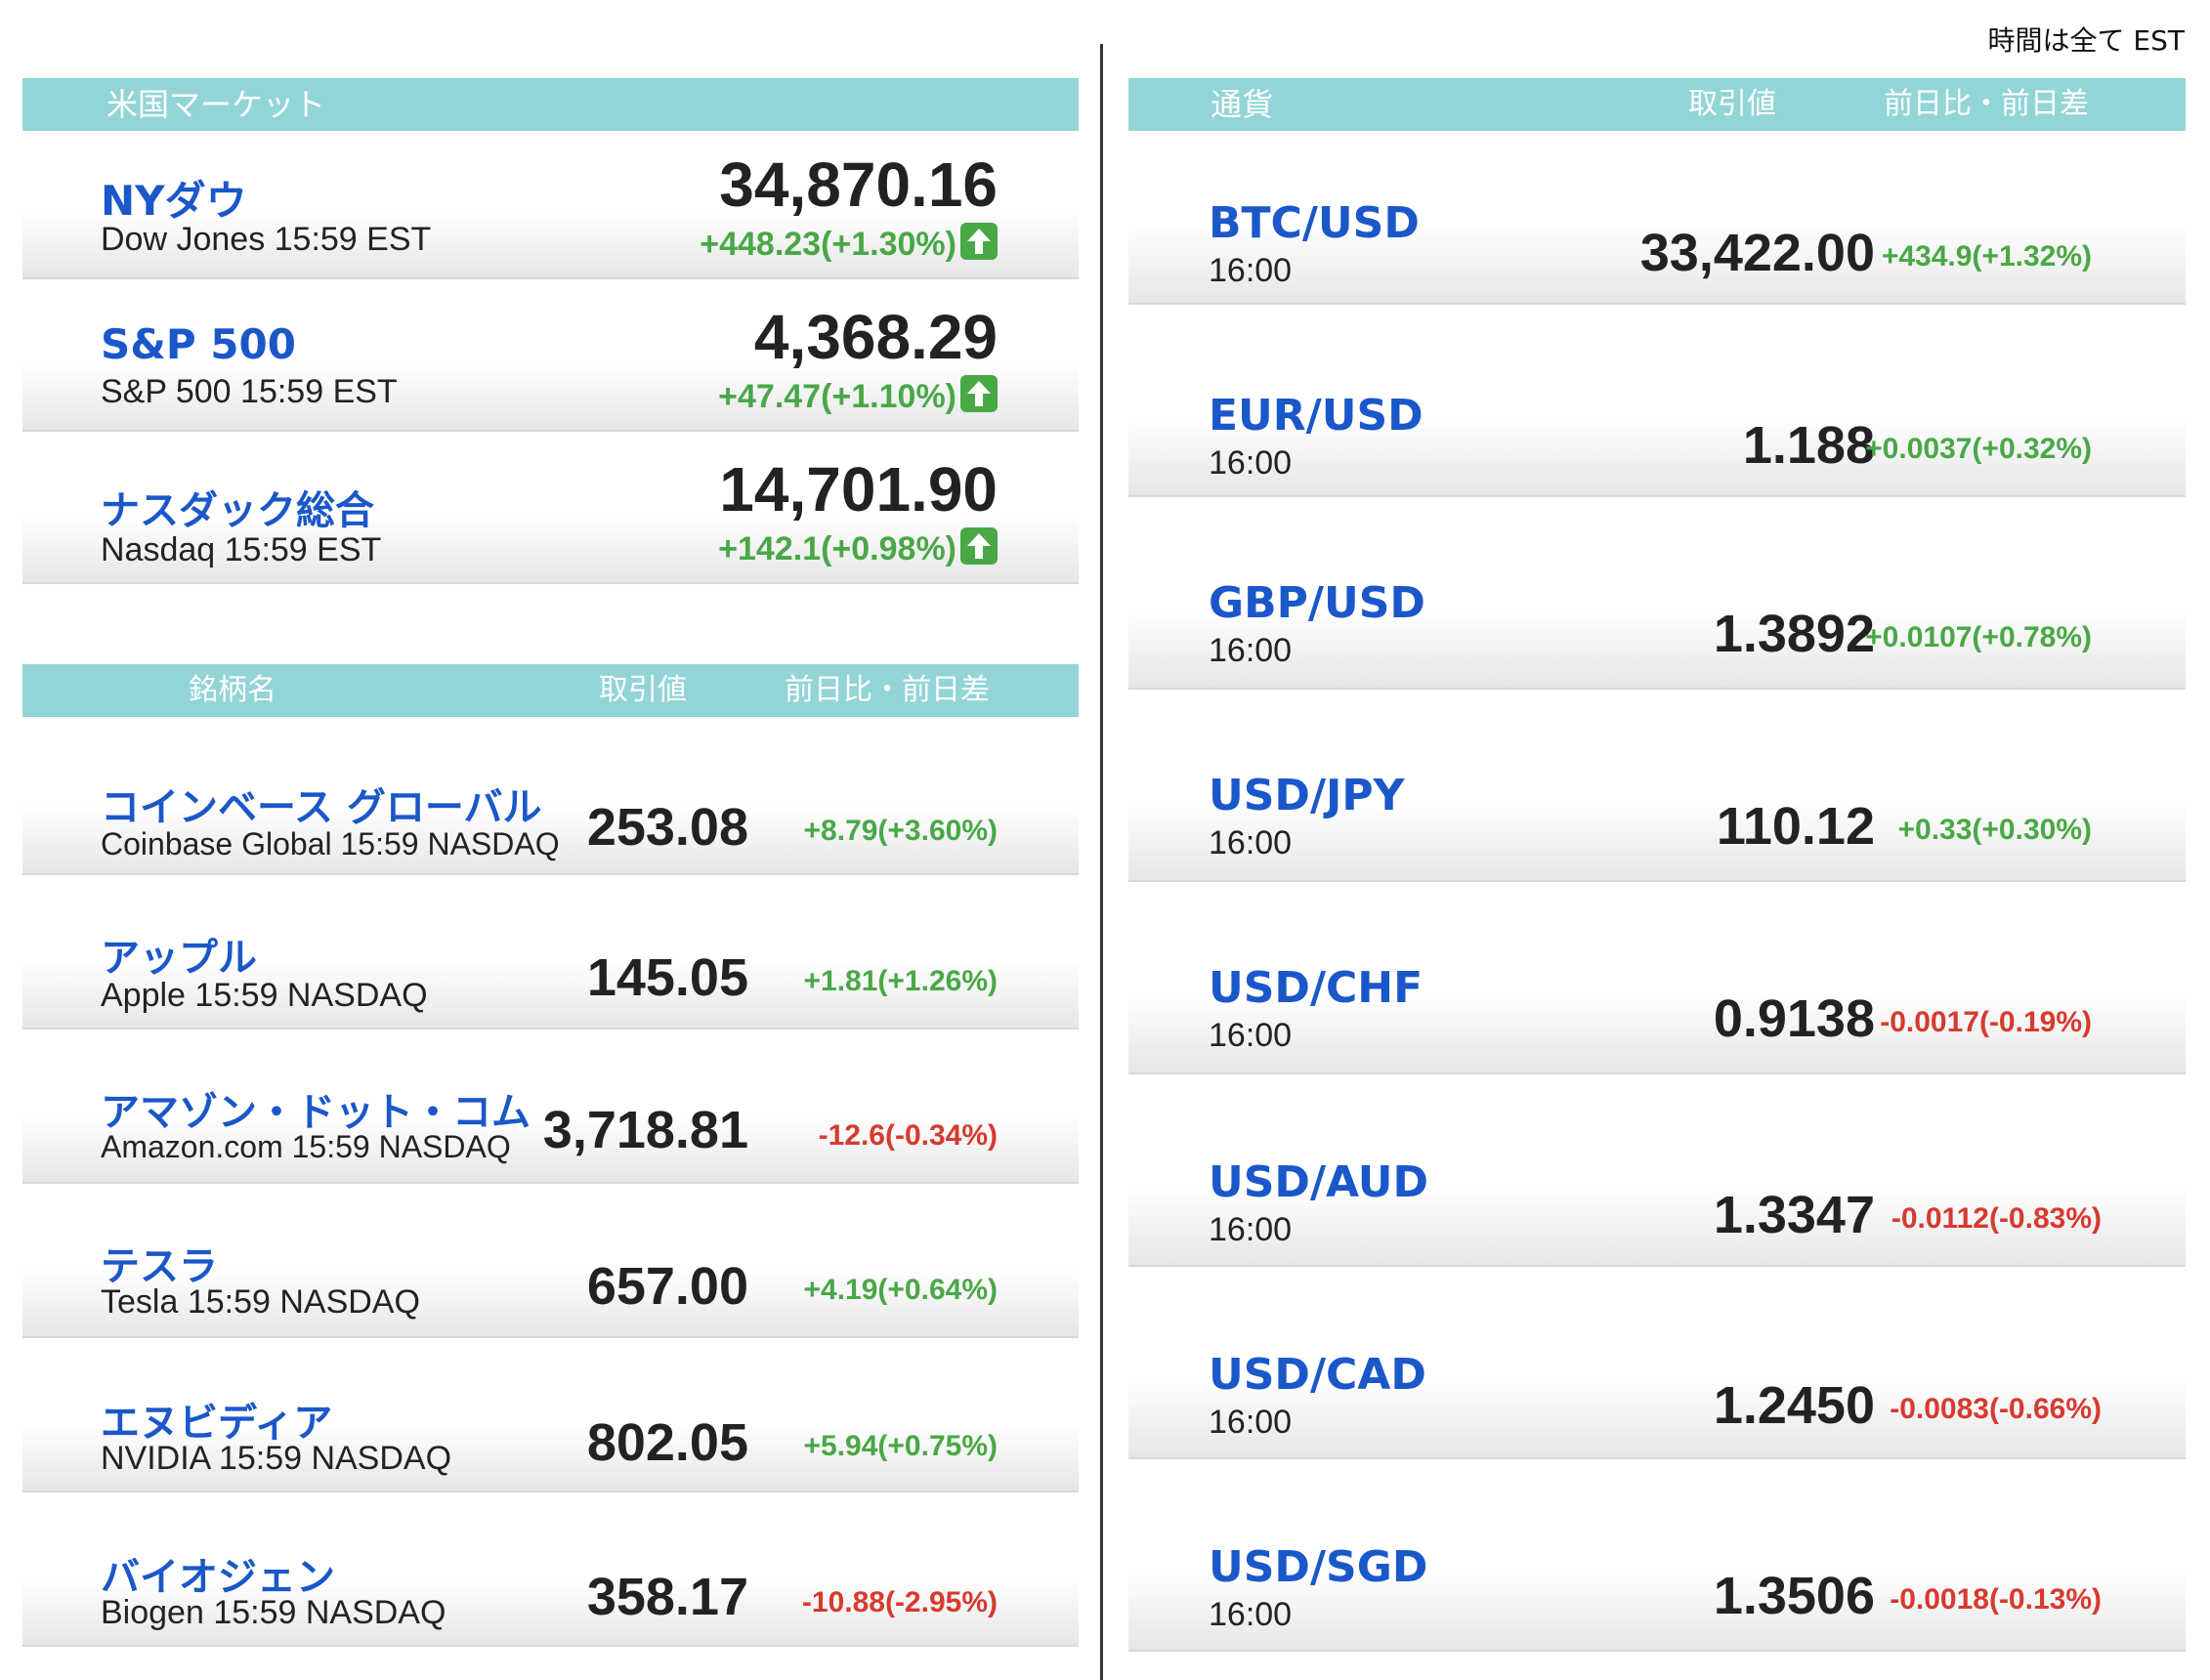 The width and height of the screenshot is (2210, 1680). I want to click on currency-row-eurusd: EUR/USD 16:00 1.188 +0.0037(+0.32%), so click(1657, 417).